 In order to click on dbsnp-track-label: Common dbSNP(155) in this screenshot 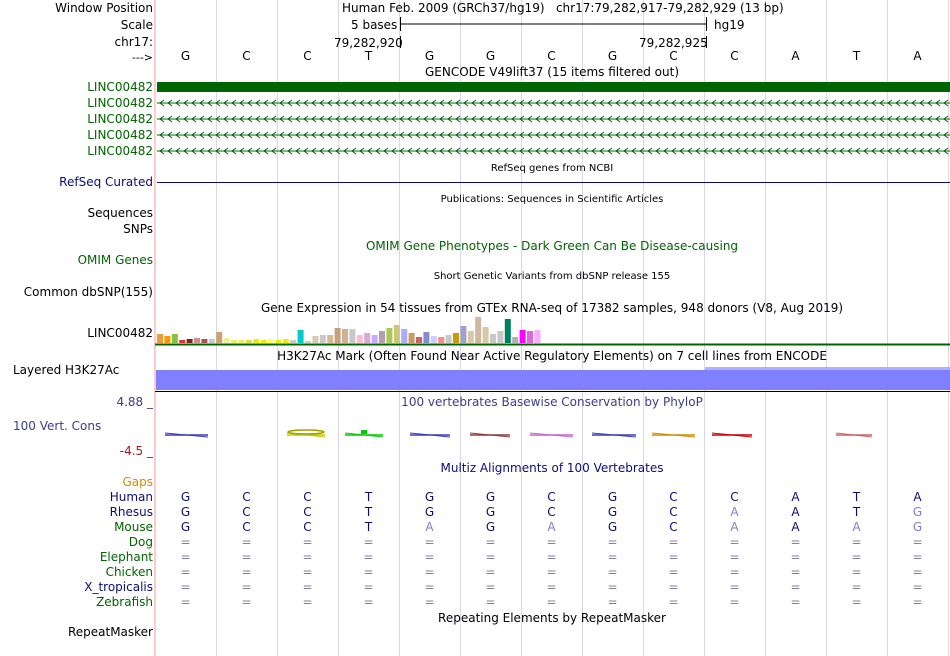, I will do `click(88, 292)`.